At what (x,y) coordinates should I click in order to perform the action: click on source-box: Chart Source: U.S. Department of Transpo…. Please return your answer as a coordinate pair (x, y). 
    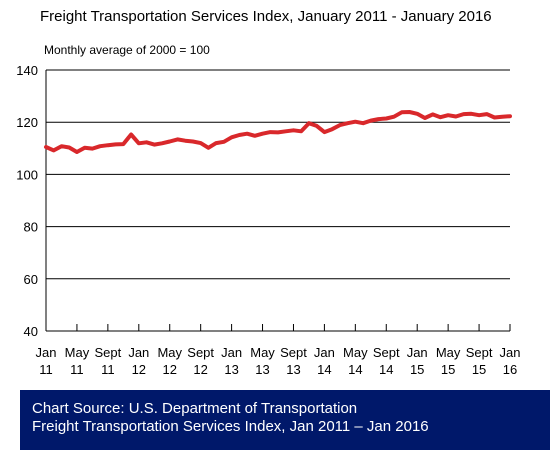
    Looking at the image, I should click on (285, 420).